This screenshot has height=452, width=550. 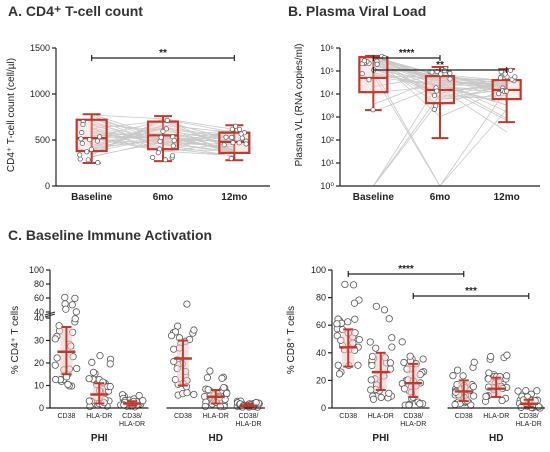 I want to click on y-tick-label: 30, so click(x=39, y=341).